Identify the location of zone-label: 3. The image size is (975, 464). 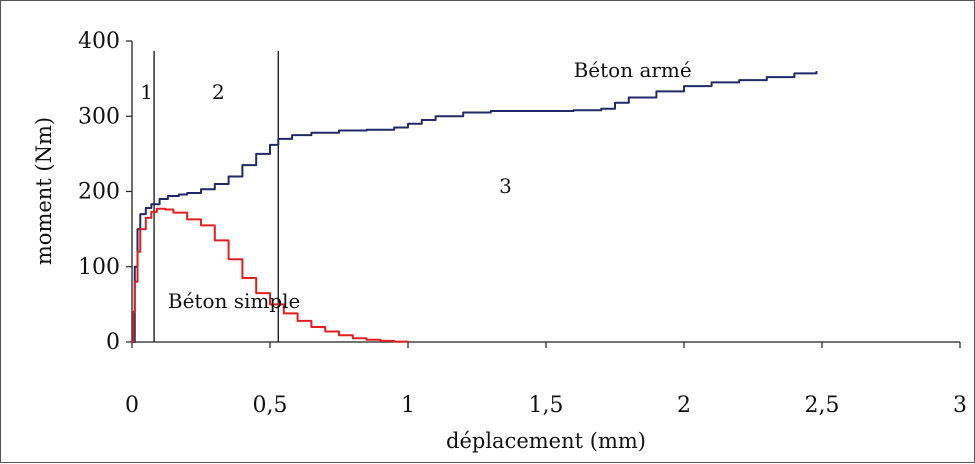
(505, 186).